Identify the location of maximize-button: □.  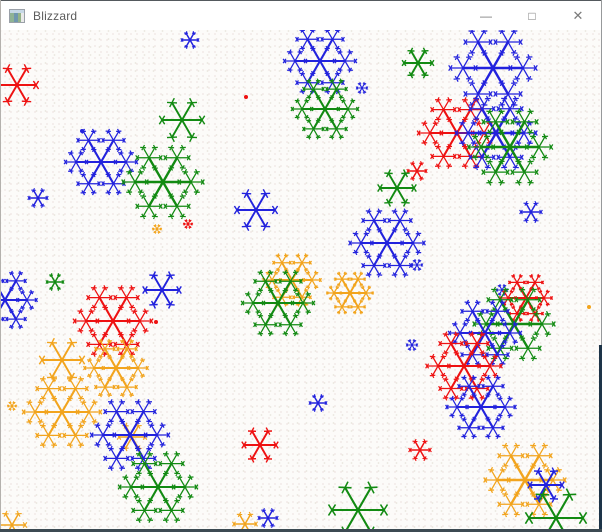
(532, 15).